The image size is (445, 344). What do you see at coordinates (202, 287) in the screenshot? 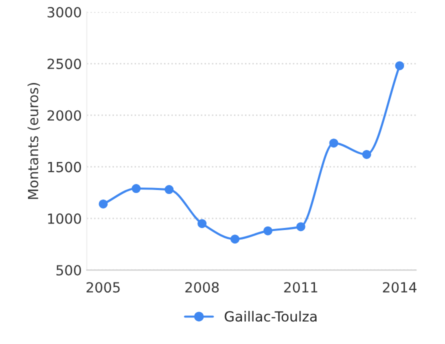
I see `x-tick-label: 2008` at bounding box center [202, 287].